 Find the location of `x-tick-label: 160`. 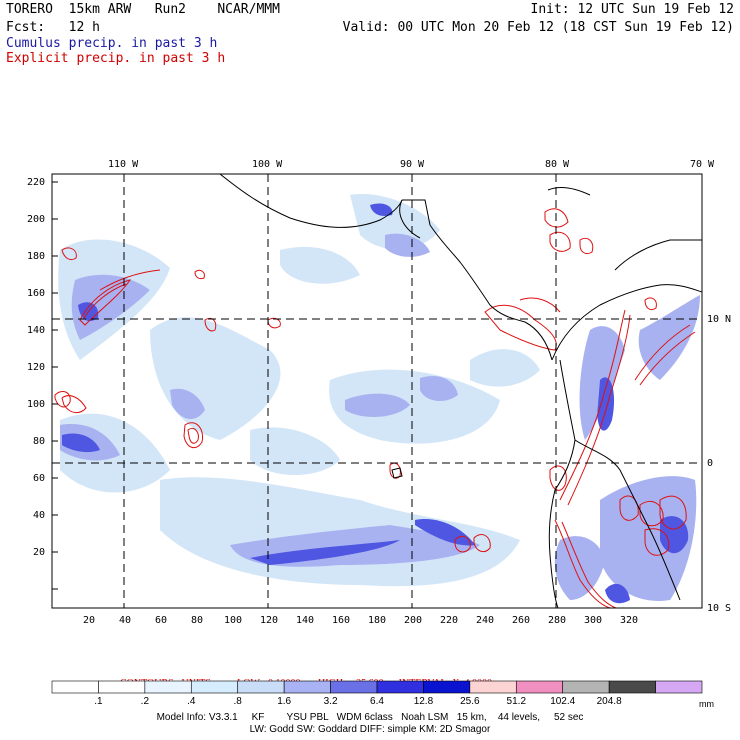

x-tick-label: 160 is located at coordinates (341, 620).